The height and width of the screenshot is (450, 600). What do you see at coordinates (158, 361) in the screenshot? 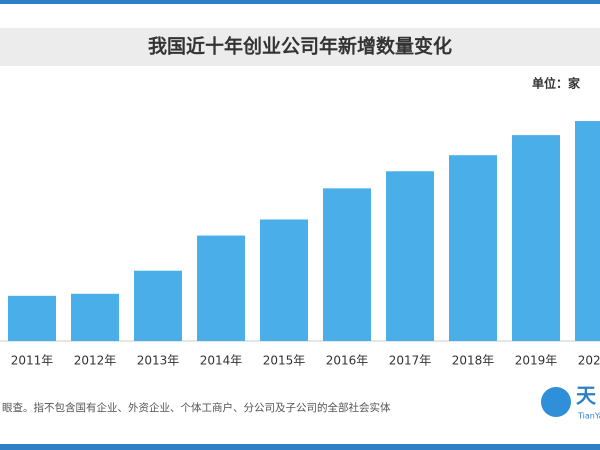
I see `x-tick-label: 2013年` at bounding box center [158, 361].